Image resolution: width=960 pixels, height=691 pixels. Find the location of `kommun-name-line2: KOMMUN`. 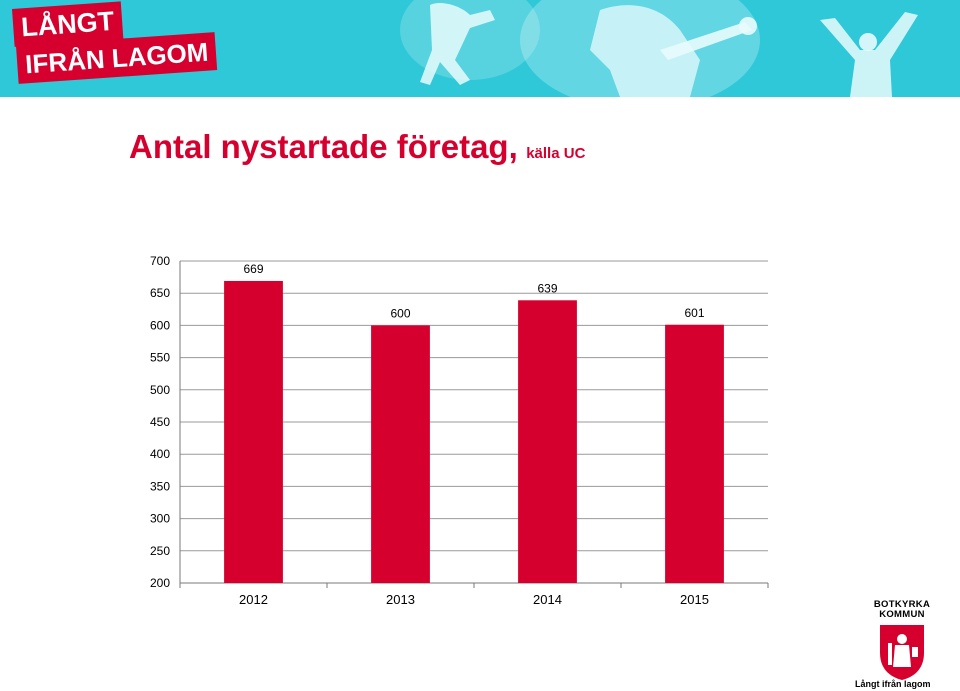

kommun-name-line2: KOMMUN is located at coordinates (902, 614).